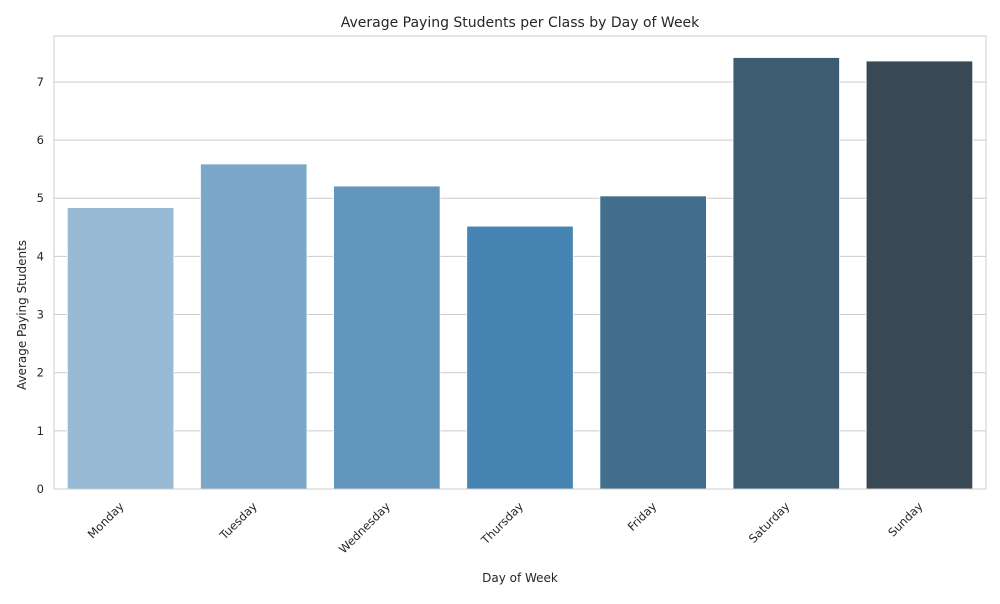  What do you see at coordinates (40, 373) in the screenshot?
I see `y-tick-label: 2` at bounding box center [40, 373].